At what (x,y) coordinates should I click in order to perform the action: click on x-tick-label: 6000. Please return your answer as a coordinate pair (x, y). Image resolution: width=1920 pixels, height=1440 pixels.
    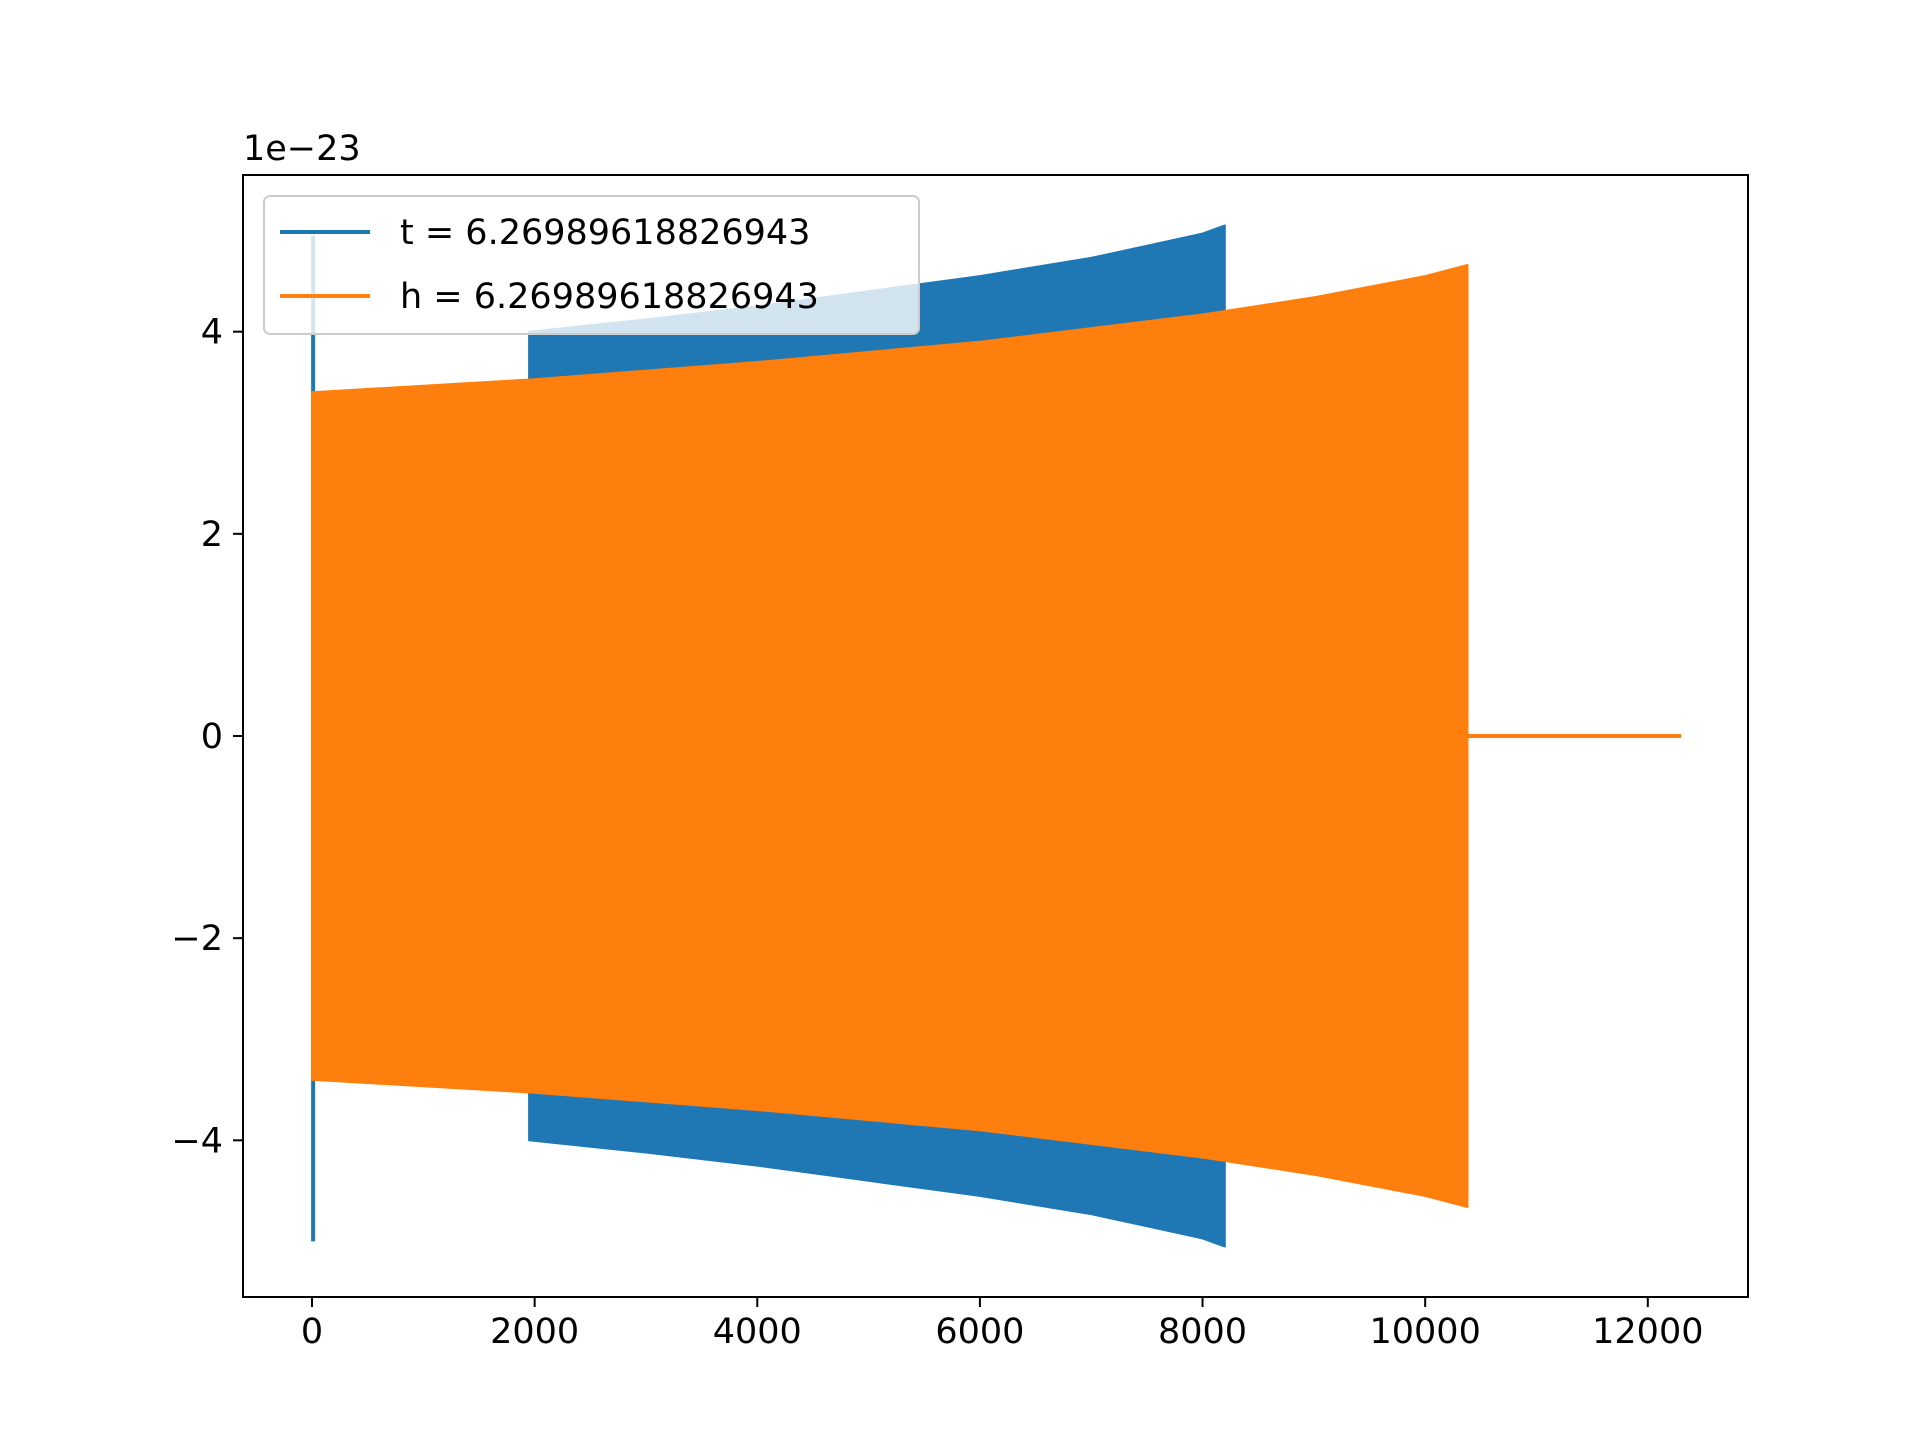
    Looking at the image, I should click on (979, 1332).